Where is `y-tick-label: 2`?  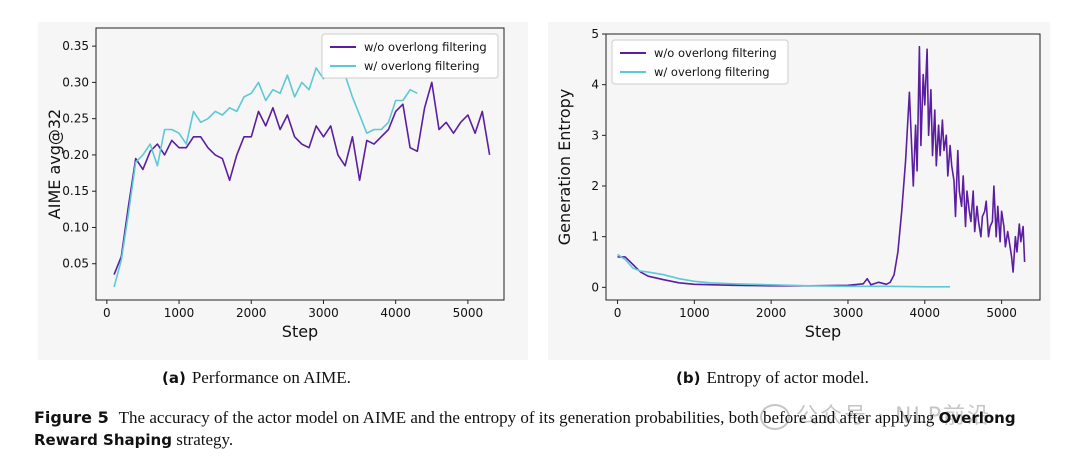
y-tick-label: 2 is located at coordinates (595, 186).